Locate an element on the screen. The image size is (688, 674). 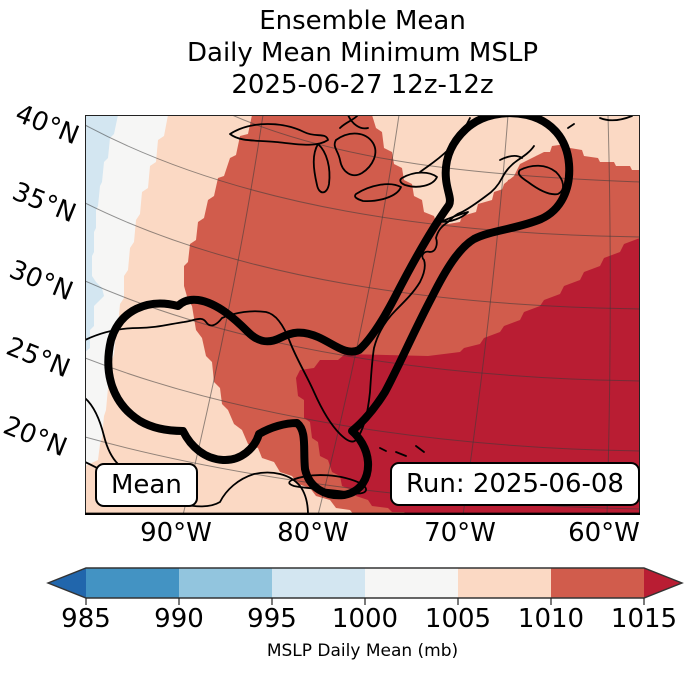
colorbar-under-arrow is located at coordinates (67, 583).